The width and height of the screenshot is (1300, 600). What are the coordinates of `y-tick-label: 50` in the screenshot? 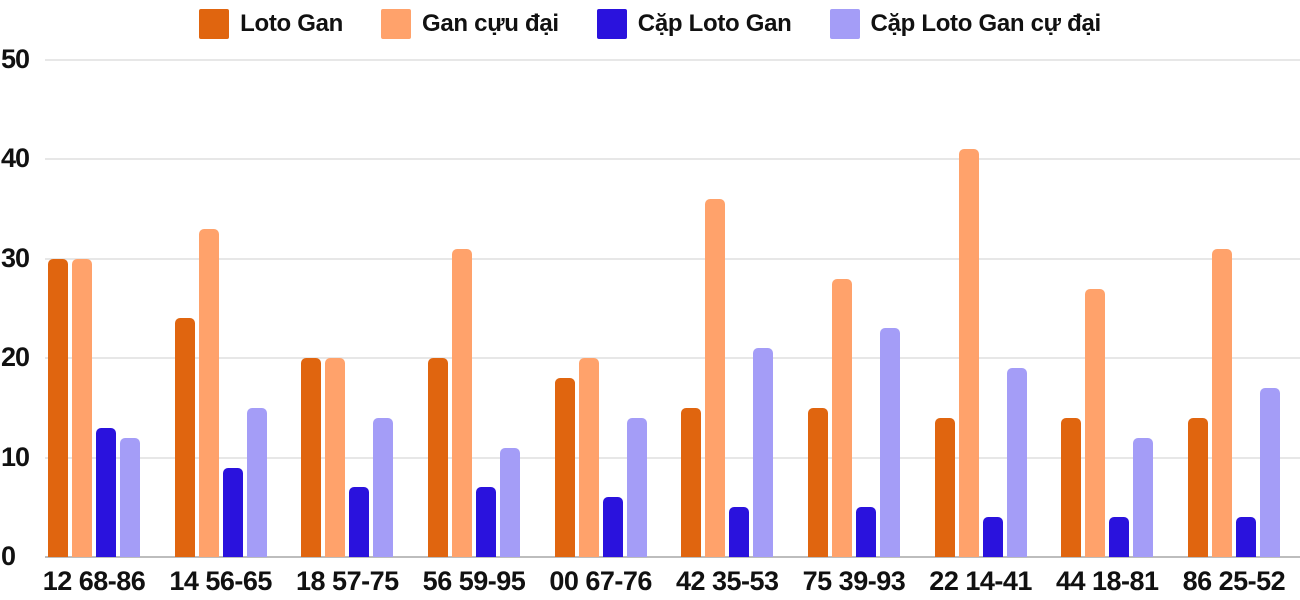 It's located at (15, 58).